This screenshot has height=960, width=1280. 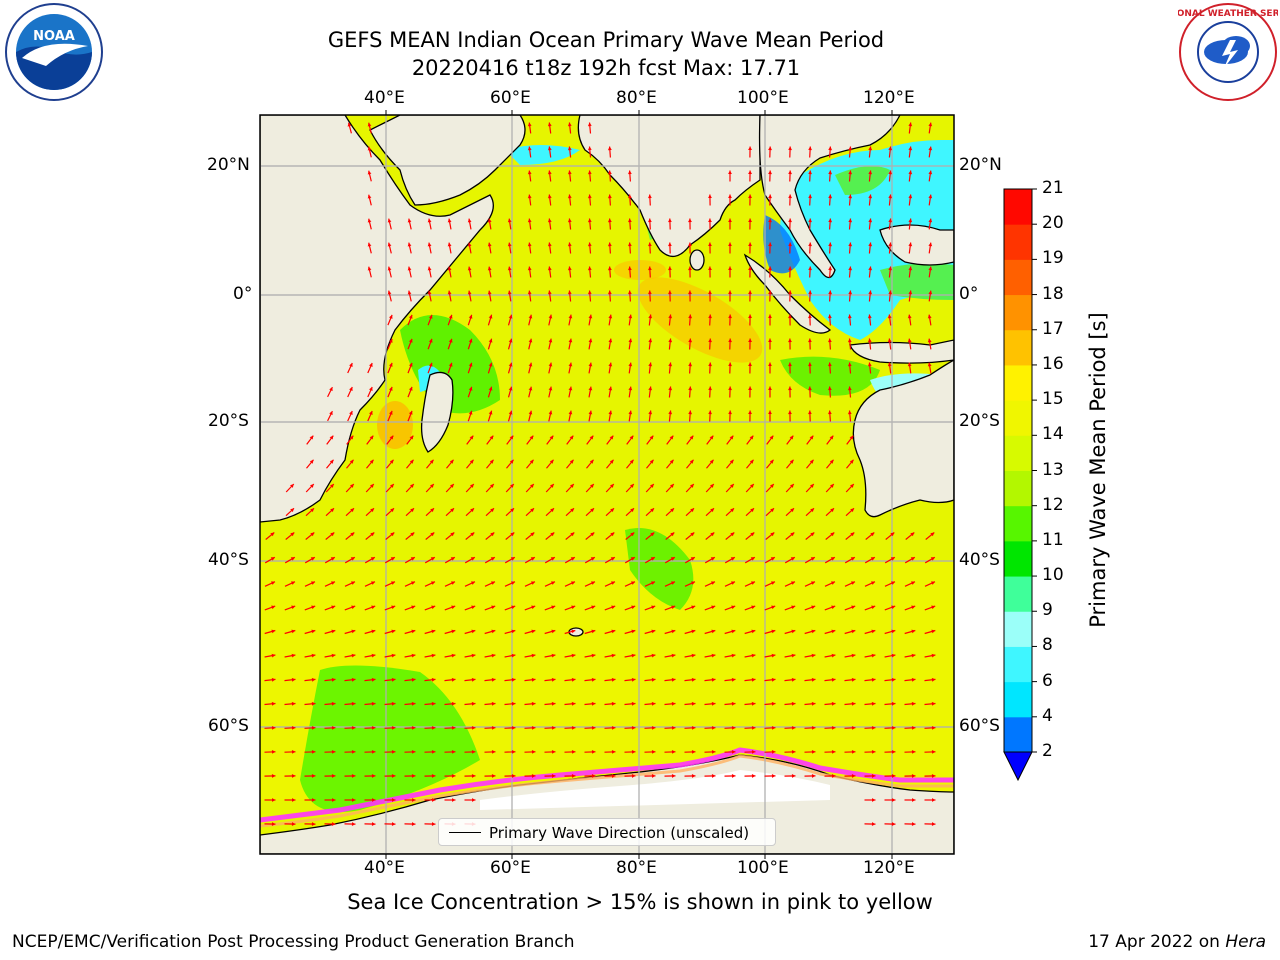 I want to click on lat-label-right-20n: 20°N, so click(x=980, y=165).